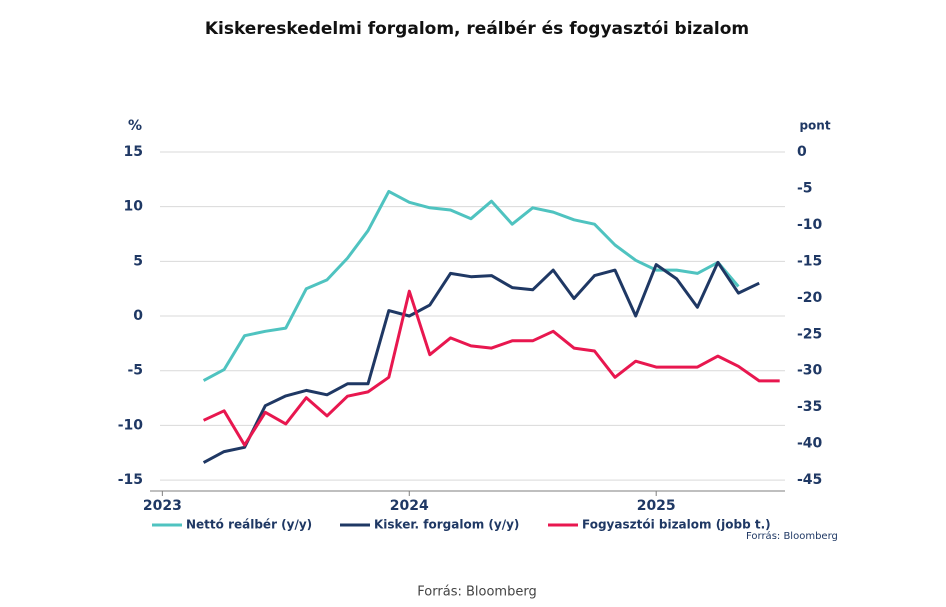 This screenshot has height=607, width=946. I want to click on y2-tick-label: -35, so click(809, 407).